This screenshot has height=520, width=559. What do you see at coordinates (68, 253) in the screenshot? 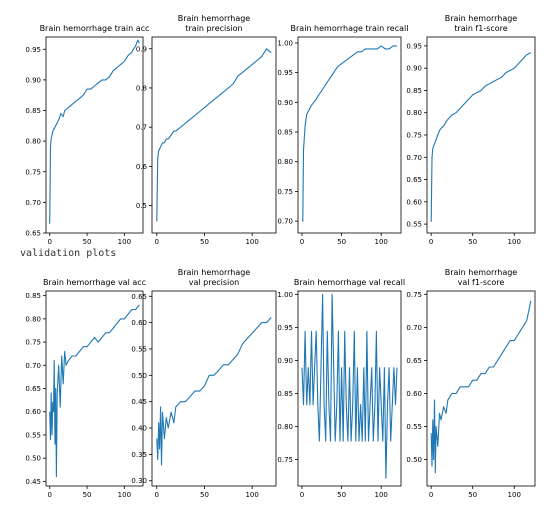
I see `section-label: validation plots` at bounding box center [68, 253].